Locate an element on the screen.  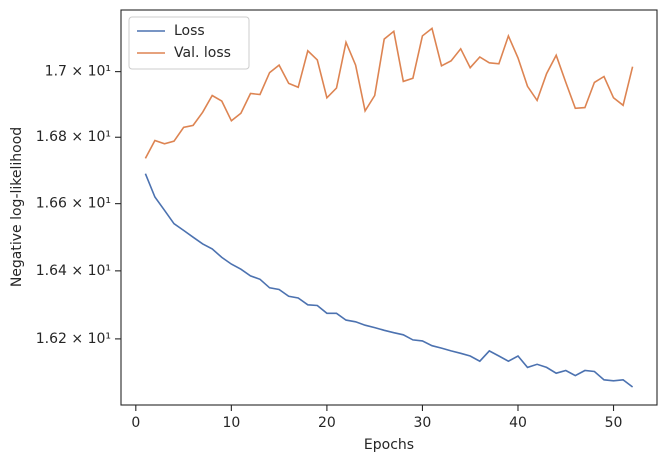
legend-box is located at coordinates (189, 43).